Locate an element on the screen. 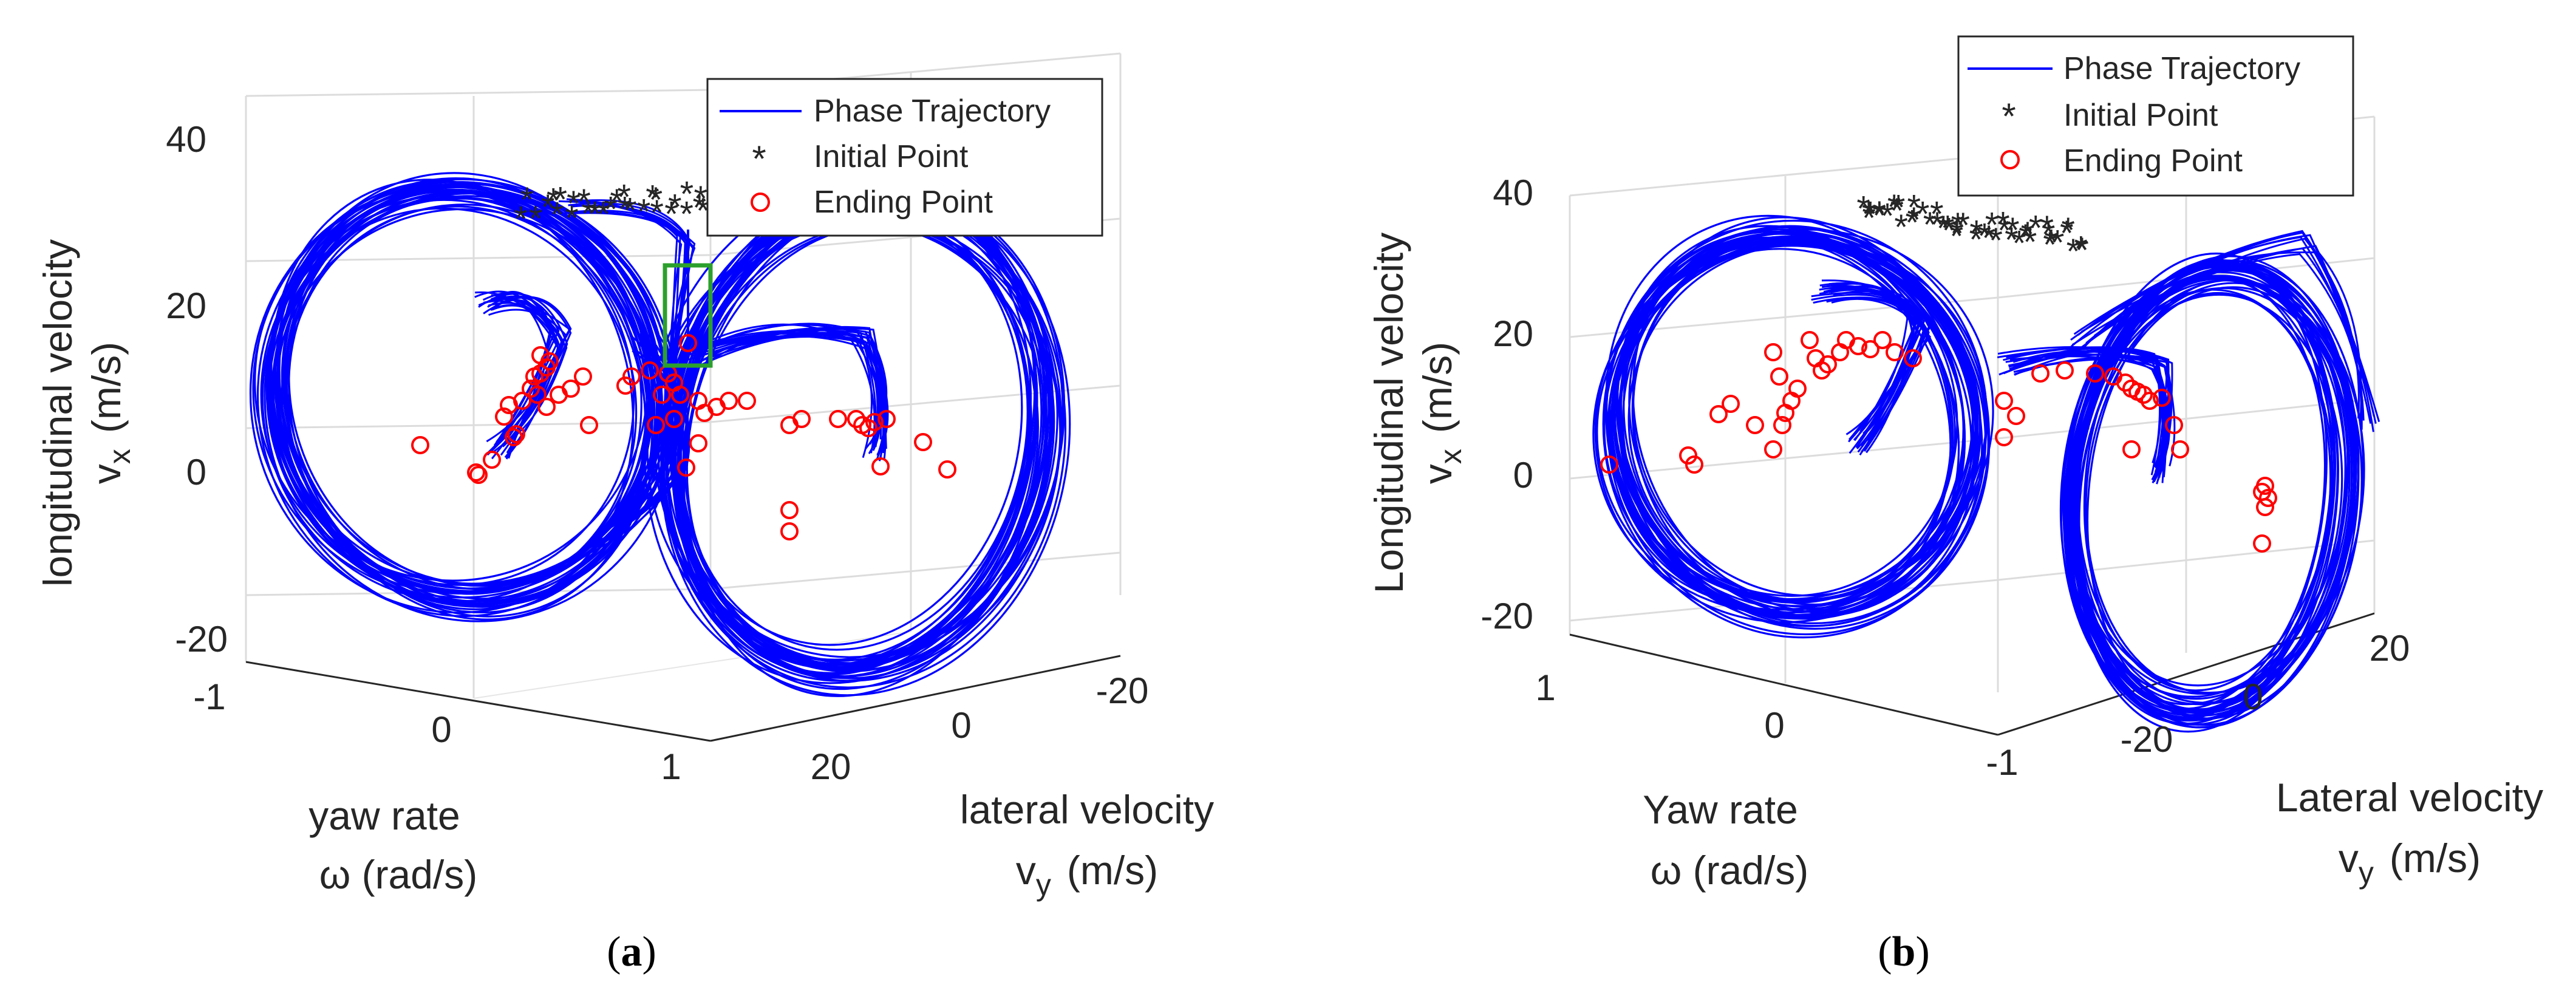  a-y-symbol: vy (m/s) is located at coordinates (1087, 875).